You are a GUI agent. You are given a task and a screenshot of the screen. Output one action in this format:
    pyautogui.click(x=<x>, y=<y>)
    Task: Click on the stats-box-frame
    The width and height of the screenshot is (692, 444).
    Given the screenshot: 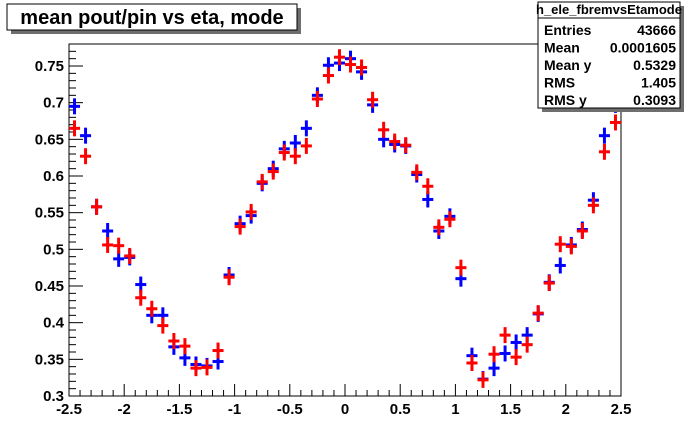 What is the action you would take?
    pyautogui.click(x=609, y=55)
    